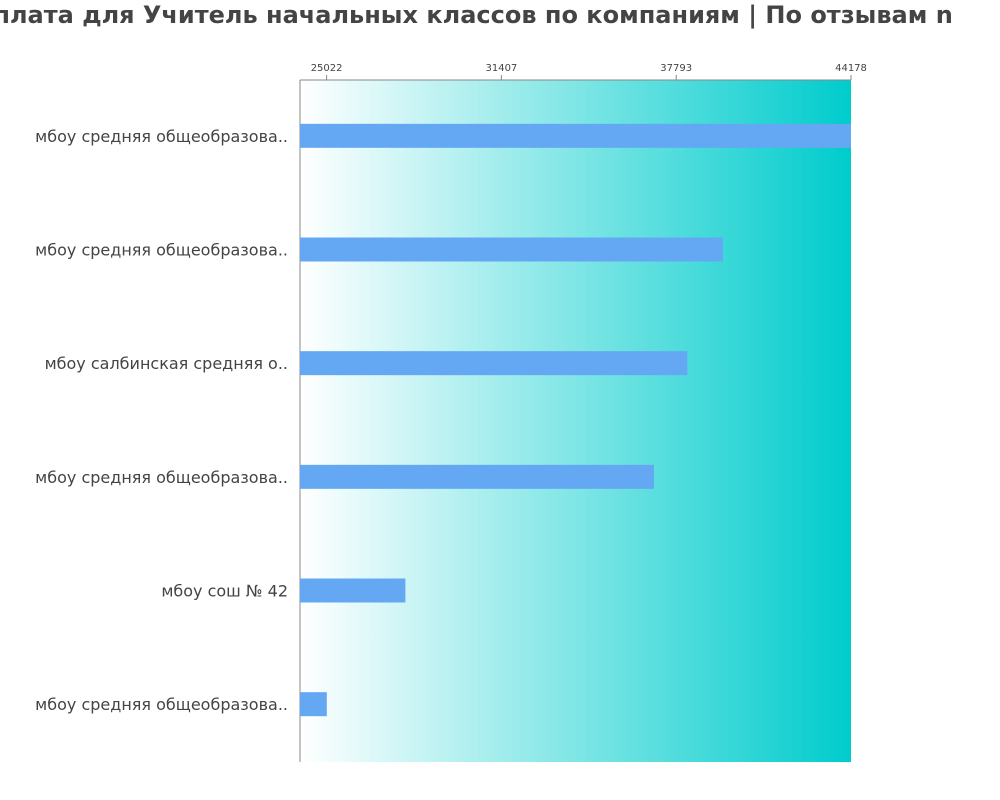 This screenshot has width=1000, height=800. What do you see at coordinates (676, 68) in the screenshot?
I see `x-tick-label: 37793` at bounding box center [676, 68].